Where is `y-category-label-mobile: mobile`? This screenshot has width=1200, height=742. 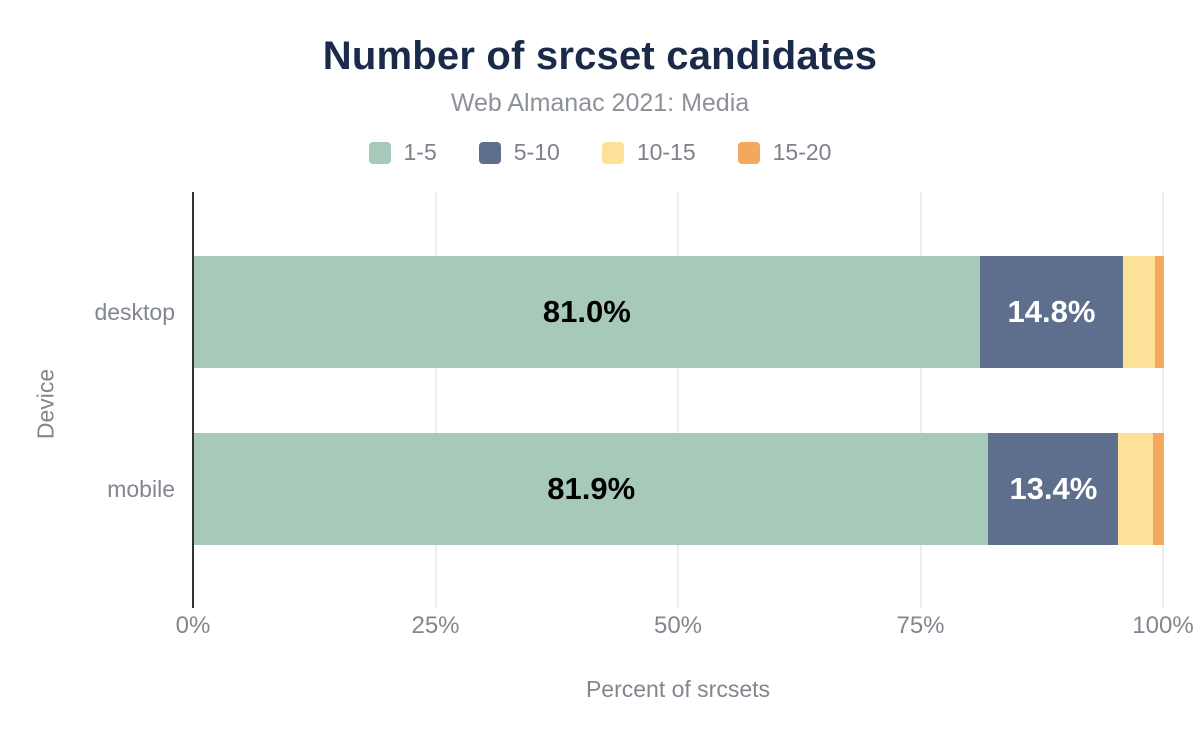 y-category-label-mobile: mobile is located at coordinates (141, 489).